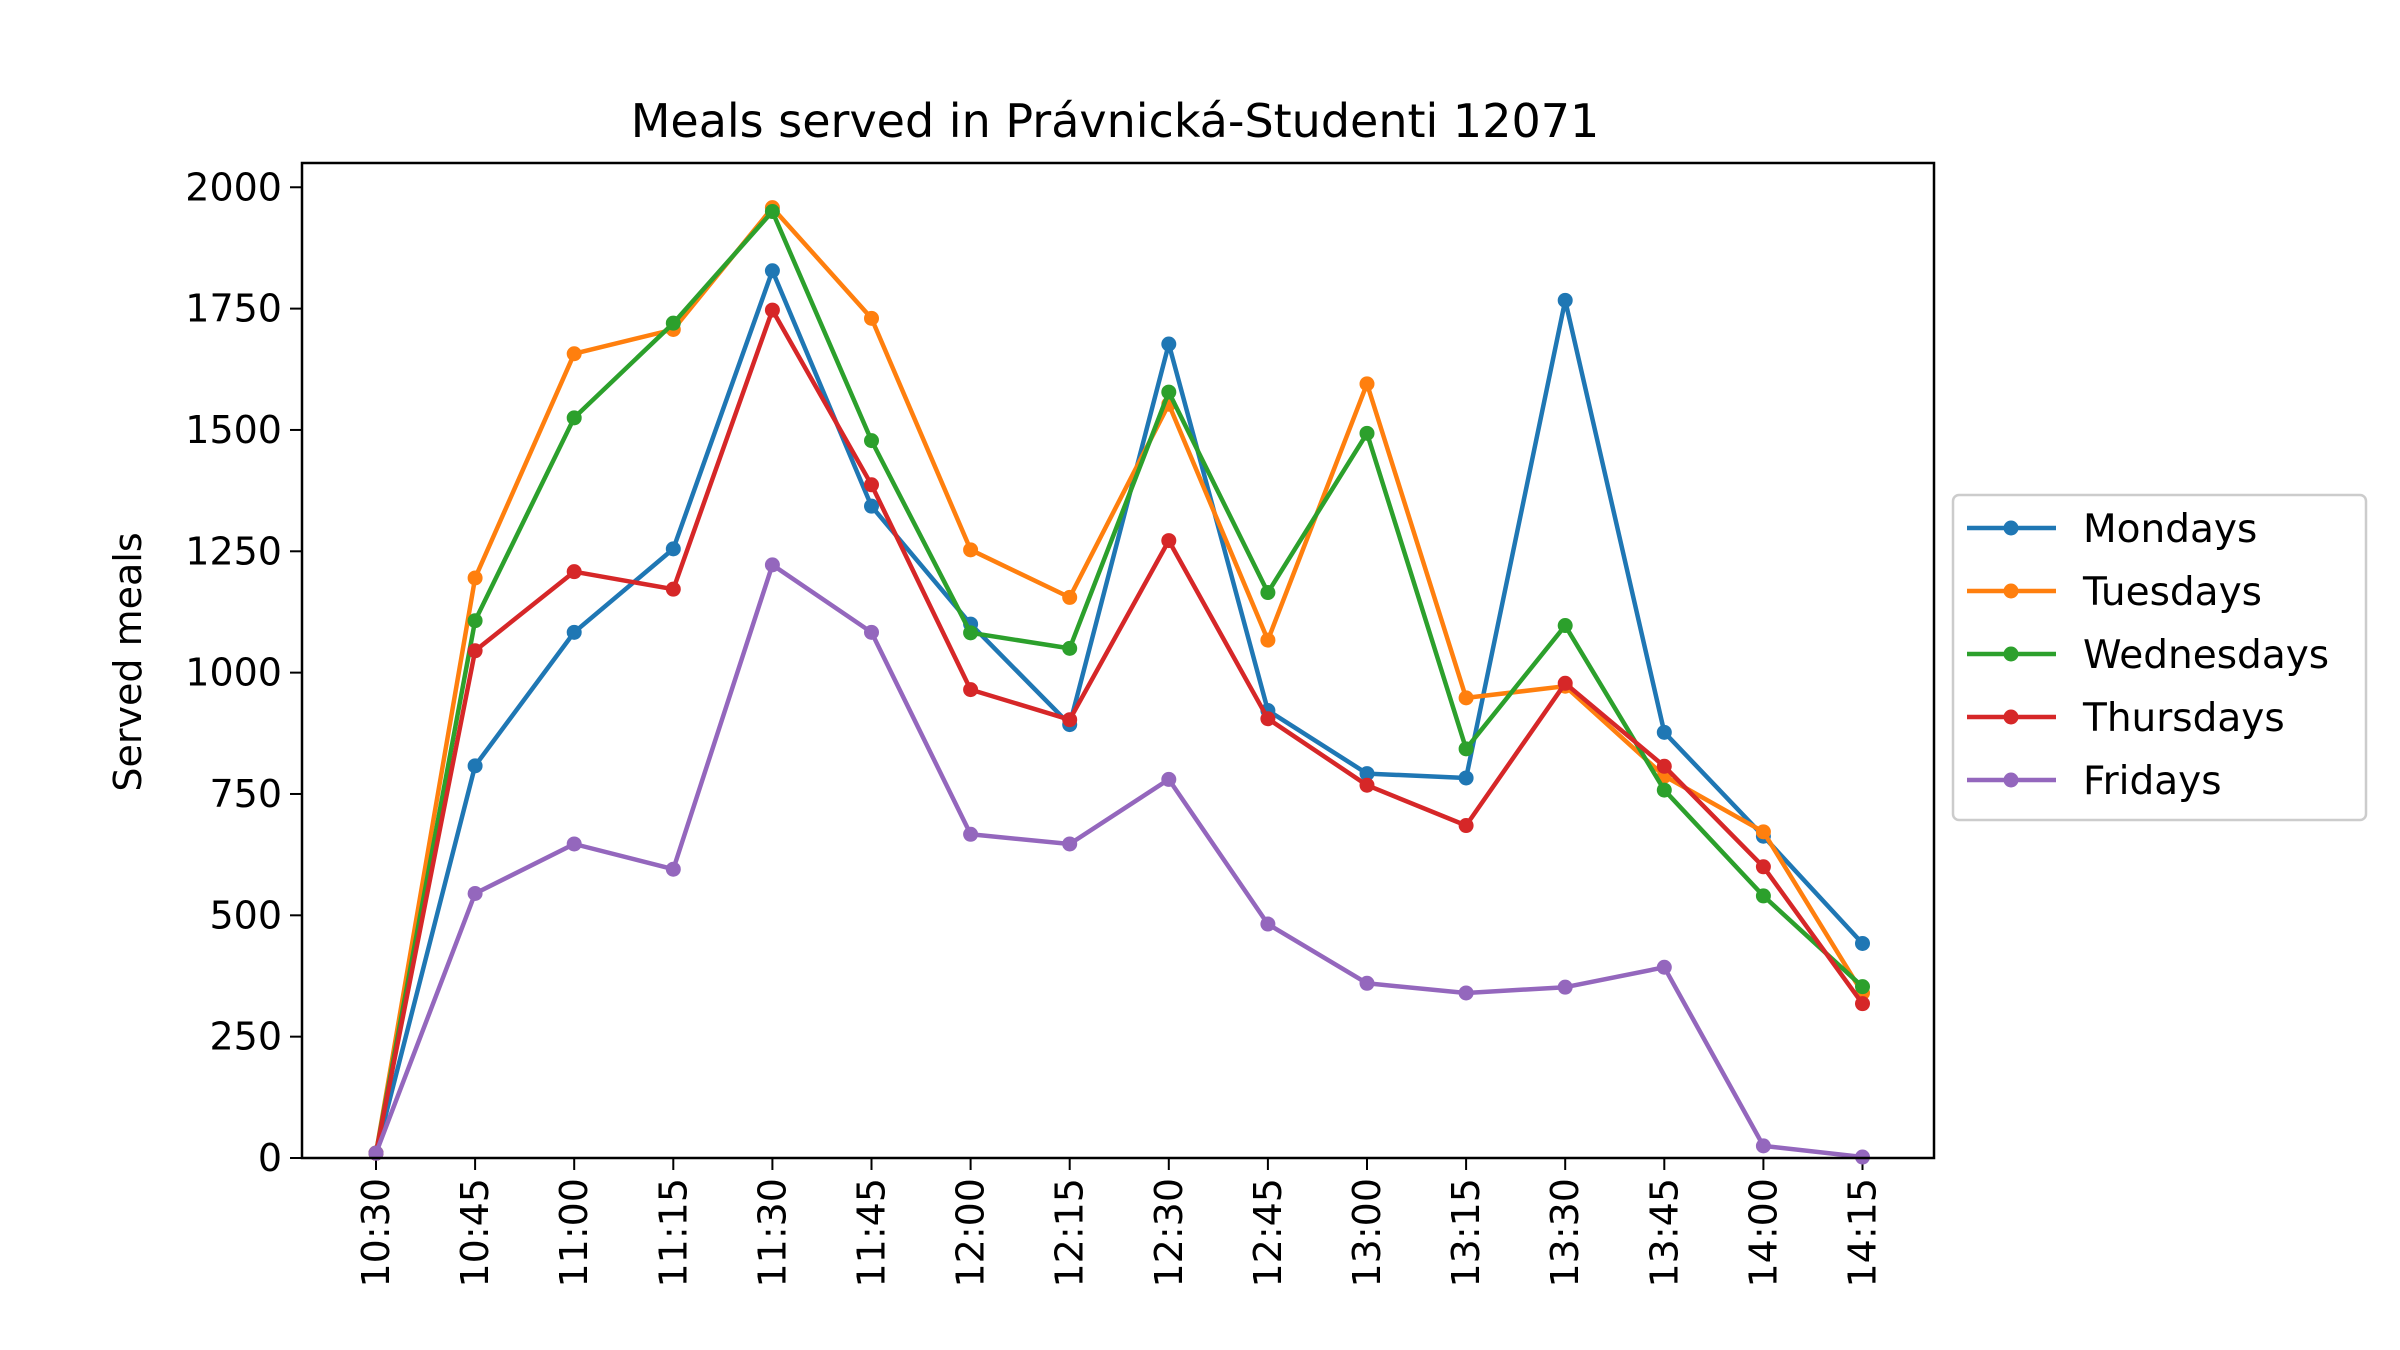 The width and height of the screenshot is (2400, 1350). Describe the element at coordinates (270, 1158) in the screenshot. I see `y-tick-label: 0` at that location.